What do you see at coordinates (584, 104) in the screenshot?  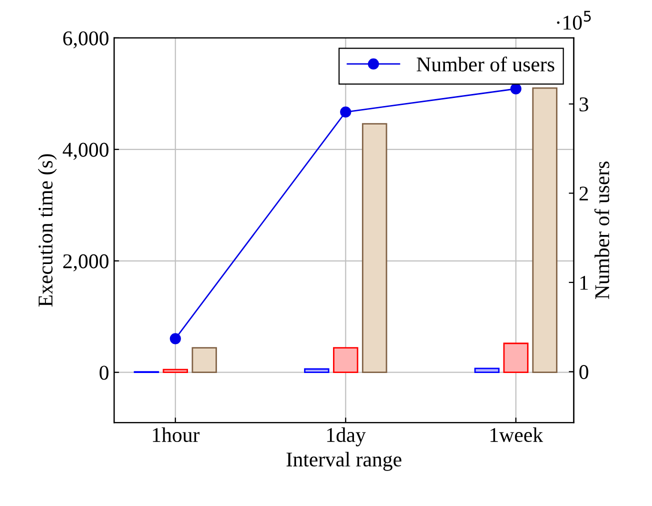 I see `y2-tick-label: 3` at bounding box center [584, 104].